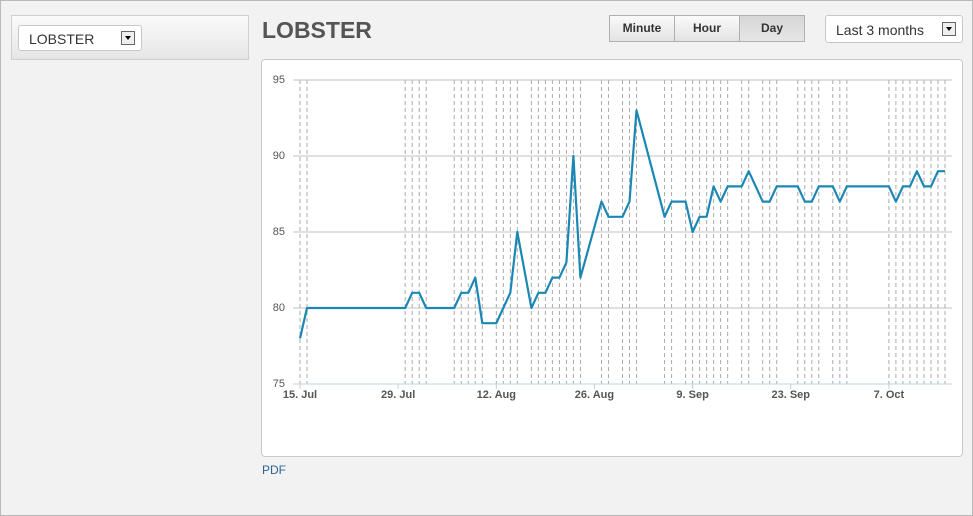 This screenshot has height=516, width=973. Describe the element at coordinates (880, 30) in the screenshot. I see `select-value: Last 3 months` at that location.